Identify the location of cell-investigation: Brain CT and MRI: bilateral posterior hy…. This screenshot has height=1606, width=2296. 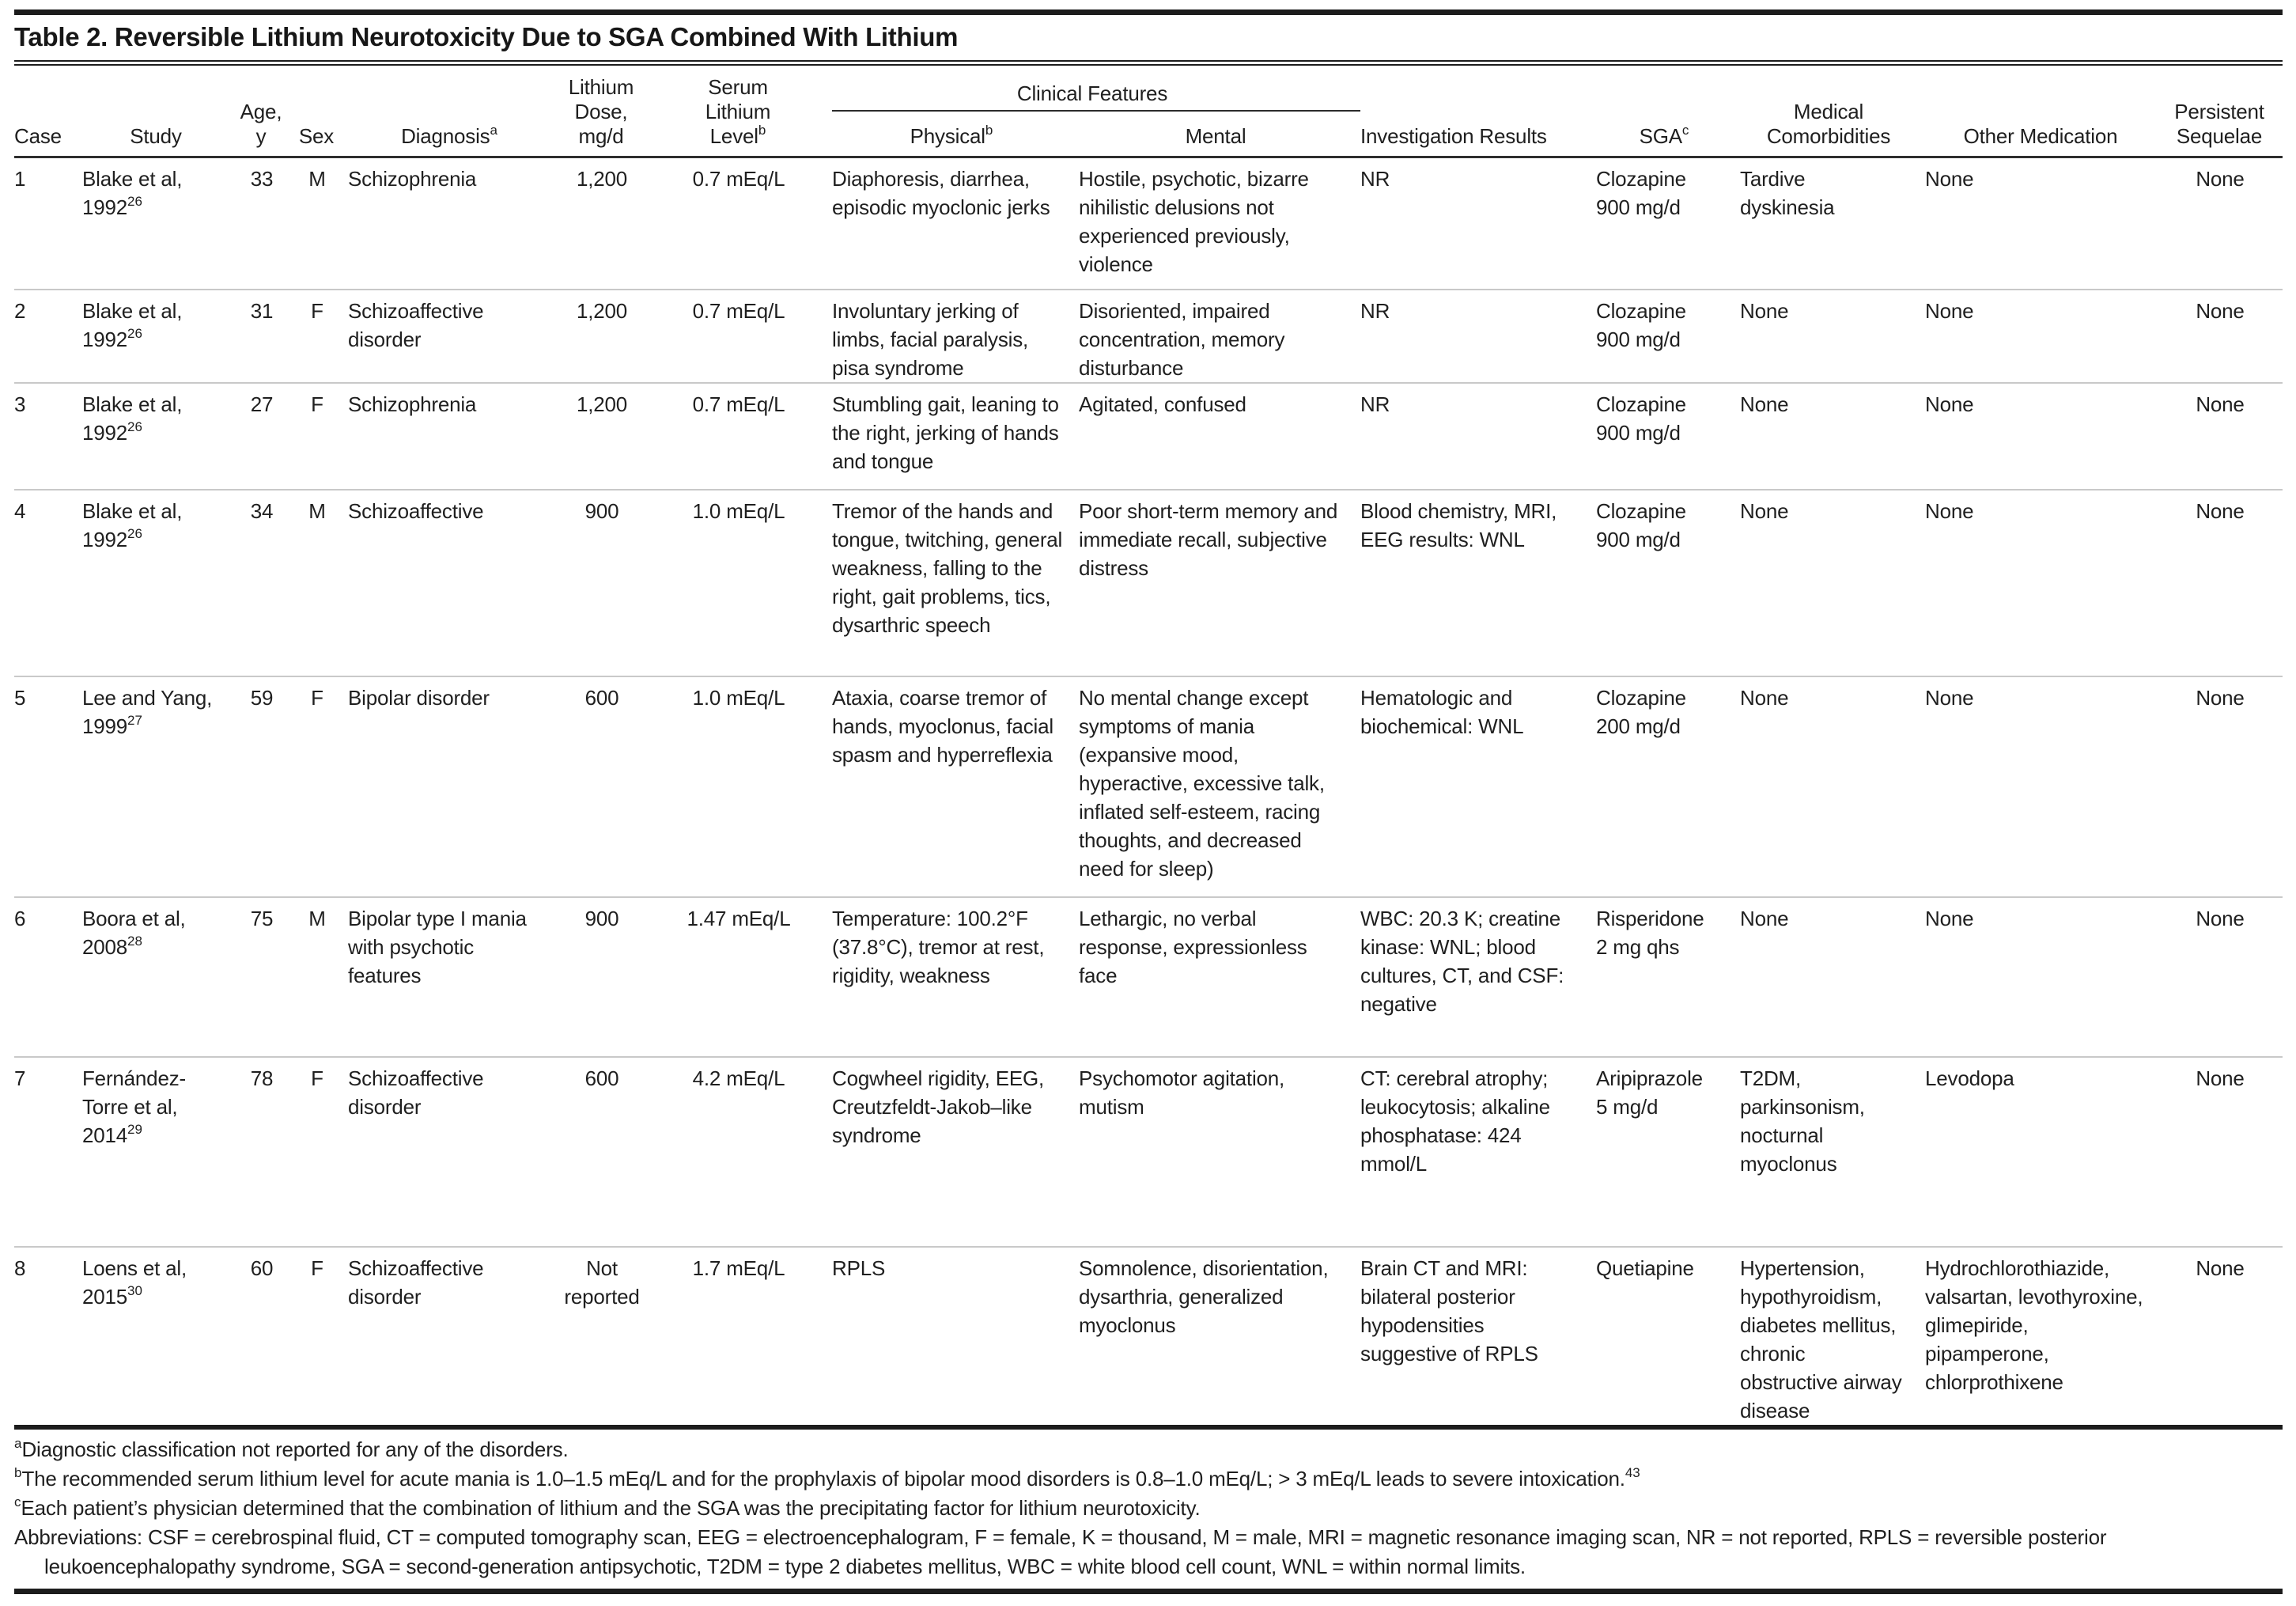
(1478, 1337).